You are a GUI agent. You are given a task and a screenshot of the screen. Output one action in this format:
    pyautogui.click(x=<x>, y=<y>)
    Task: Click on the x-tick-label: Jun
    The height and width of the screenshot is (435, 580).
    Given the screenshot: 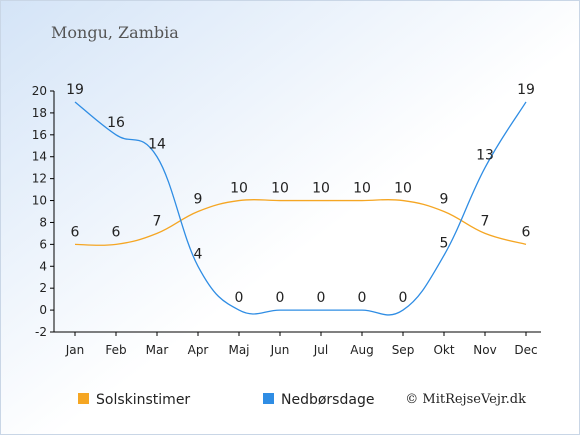 What is the action you would take?
    pyautogui.click(x=280, y=350)
    